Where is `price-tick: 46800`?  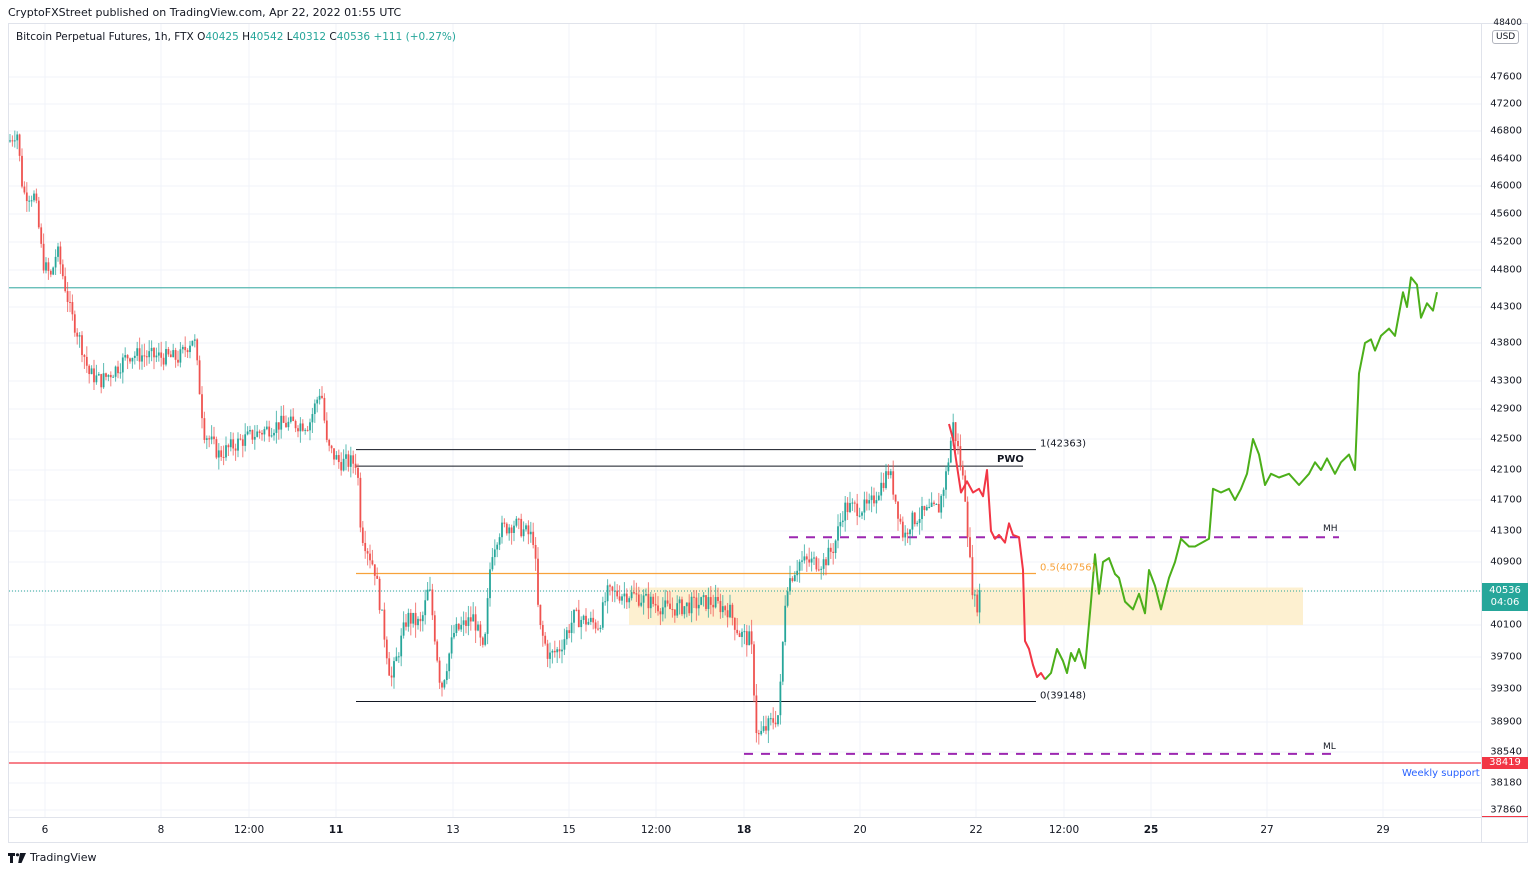 price-tick: 46800 is located at coordinates (1506, 131).